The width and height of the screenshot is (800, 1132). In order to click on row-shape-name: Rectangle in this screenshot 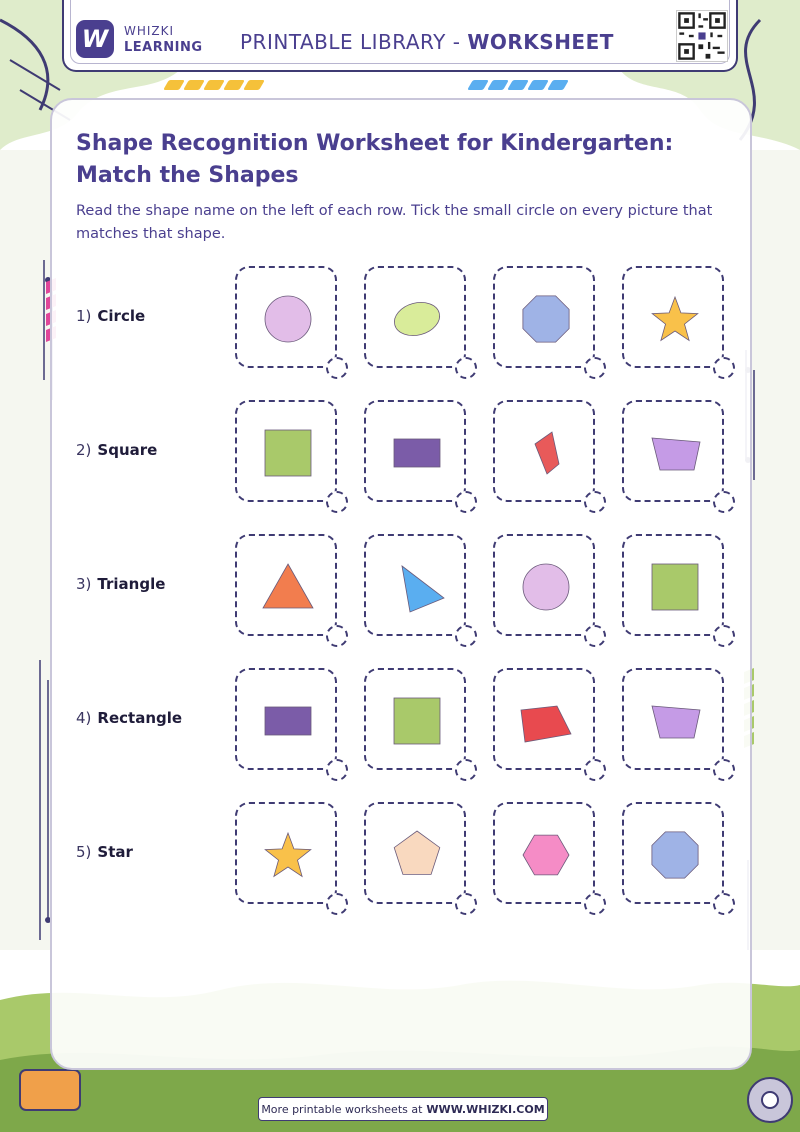, I will do `click(140, 718)`.